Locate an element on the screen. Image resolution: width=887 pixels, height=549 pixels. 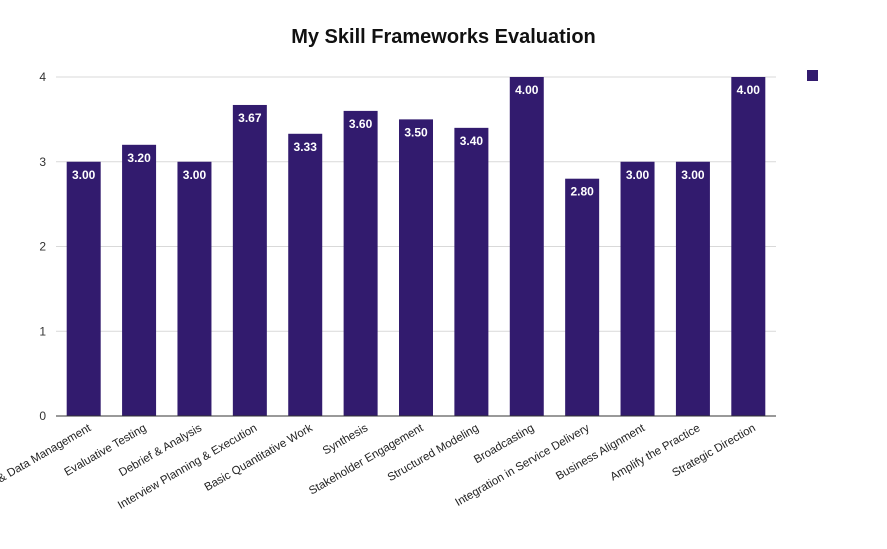
data-label: 2.80 is located at coordinates (582, 192).